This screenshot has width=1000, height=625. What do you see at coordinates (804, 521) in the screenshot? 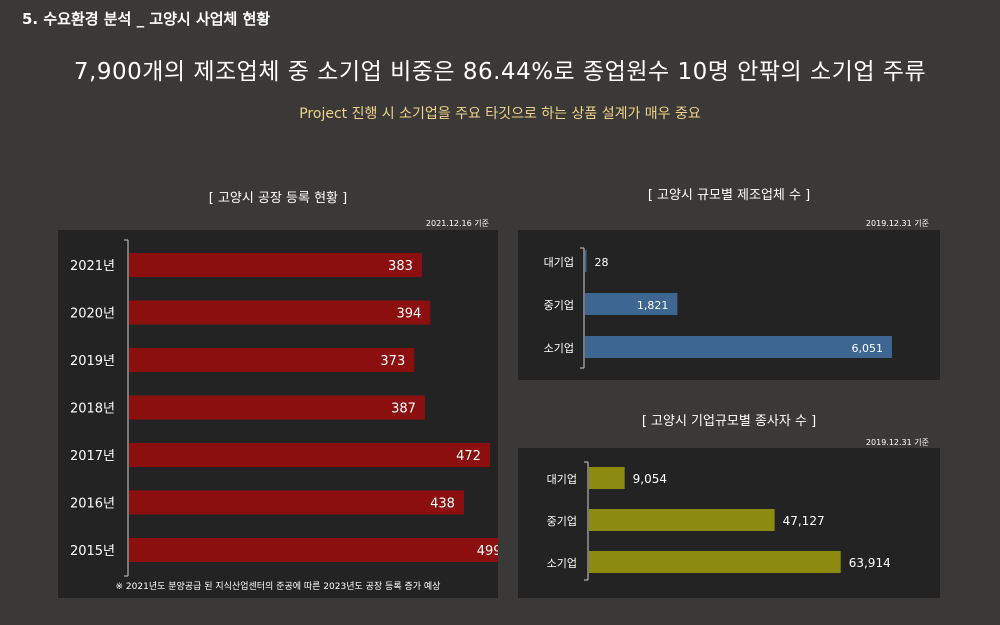
I see `chart3-value-label: 47,127` at bounding box center [804, 521].